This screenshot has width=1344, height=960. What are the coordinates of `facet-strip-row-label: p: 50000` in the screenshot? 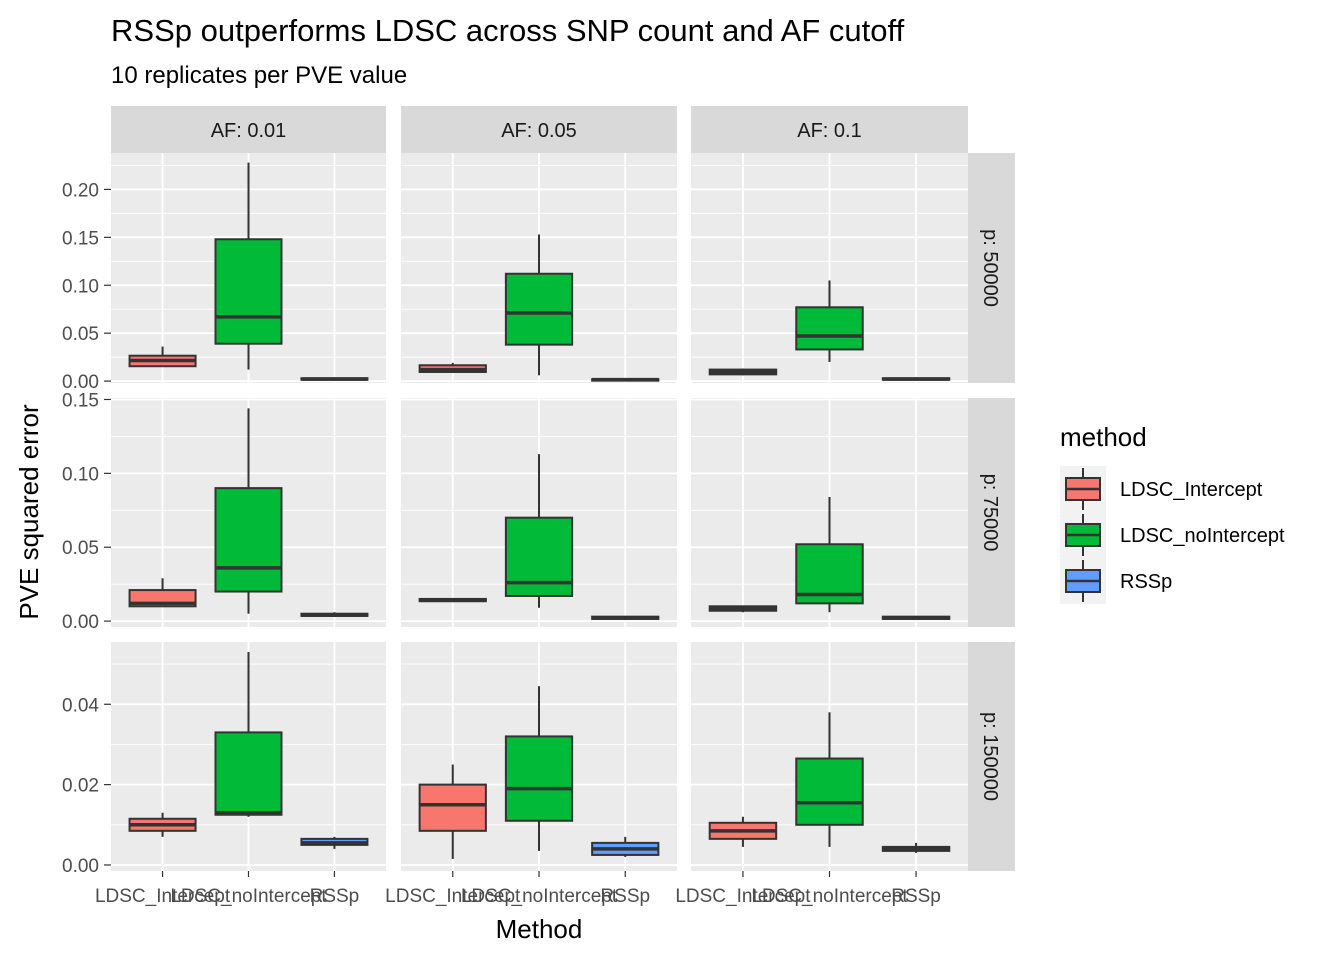 It's located at (990, 268).